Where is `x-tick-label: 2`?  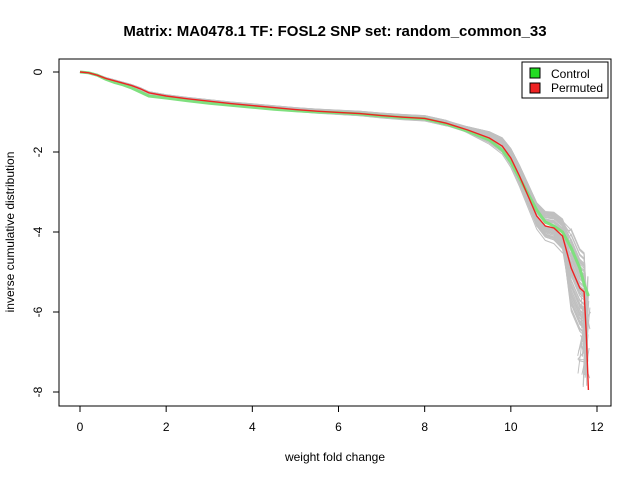
x-tick-label: 2 is located at coordinates (166, 427).